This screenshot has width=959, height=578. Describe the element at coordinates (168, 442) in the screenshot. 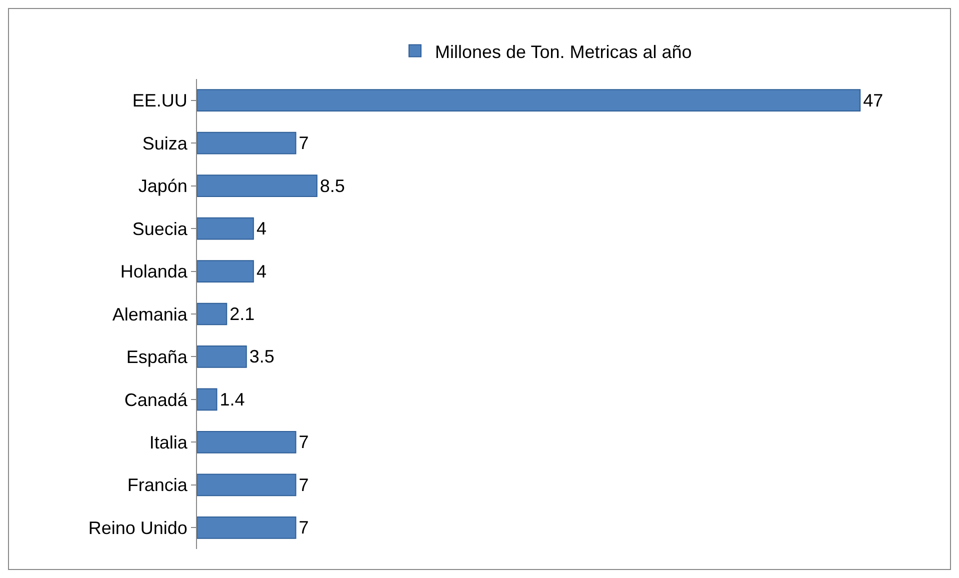

I see `y-tick-label: Italia` at that location.